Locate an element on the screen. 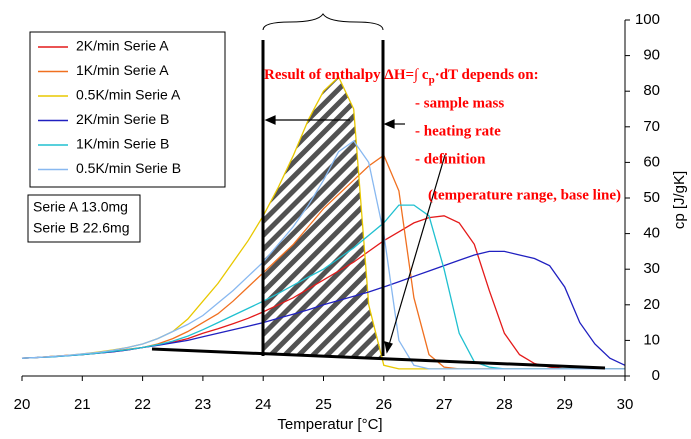 This screenshot has width=691, height=439. info-text: Serie A 13.0mg is located at coordinates (80, 207).